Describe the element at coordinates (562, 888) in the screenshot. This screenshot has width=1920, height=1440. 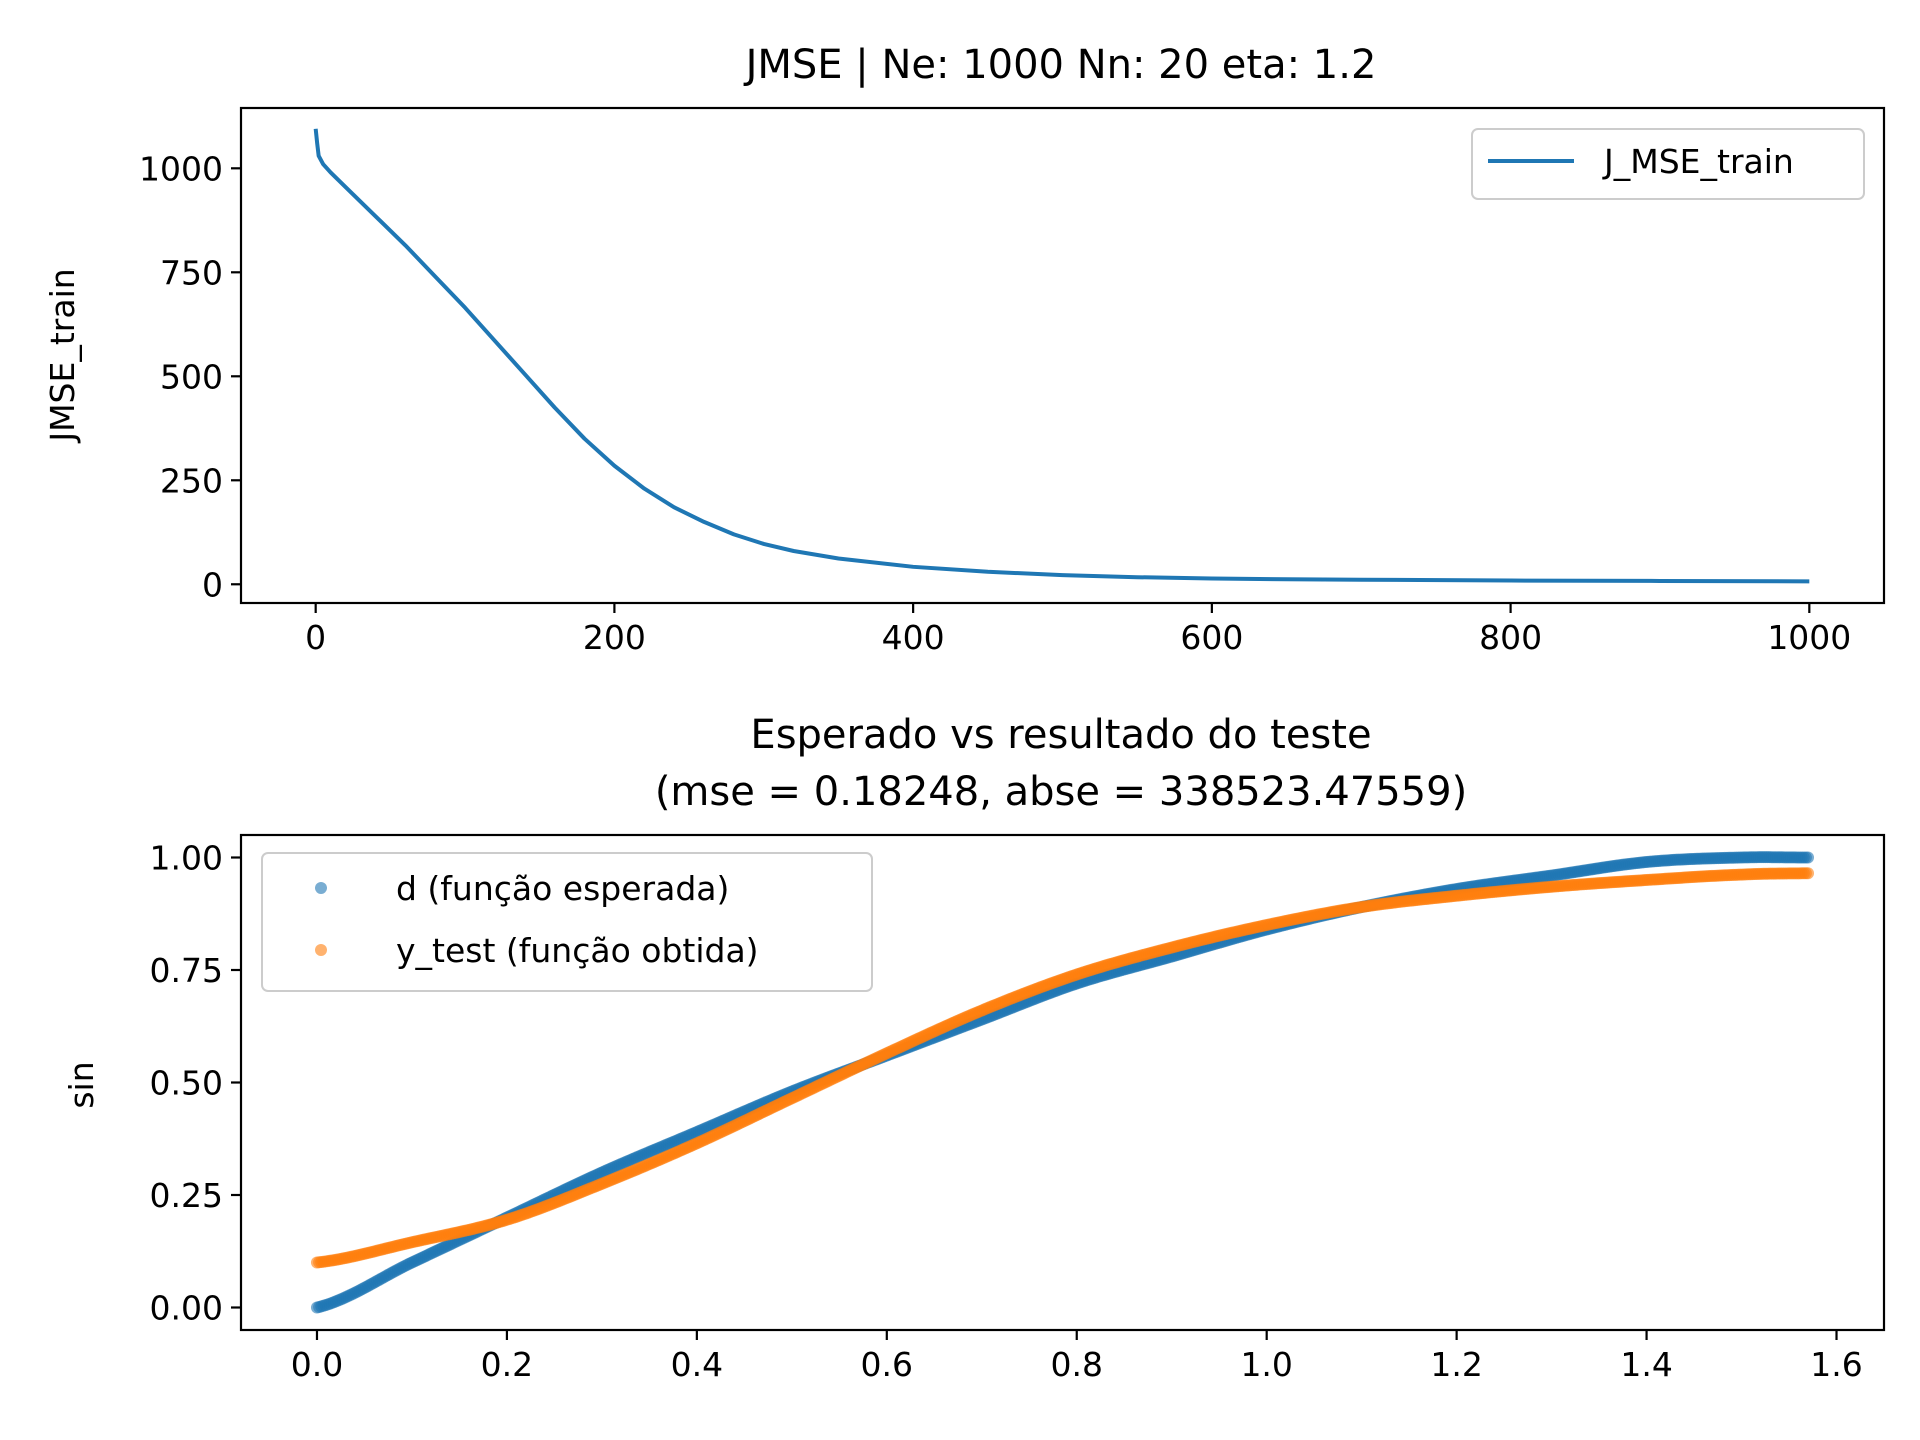
I see `chart-test-legend-label-d: d (função esperada)` at that location.